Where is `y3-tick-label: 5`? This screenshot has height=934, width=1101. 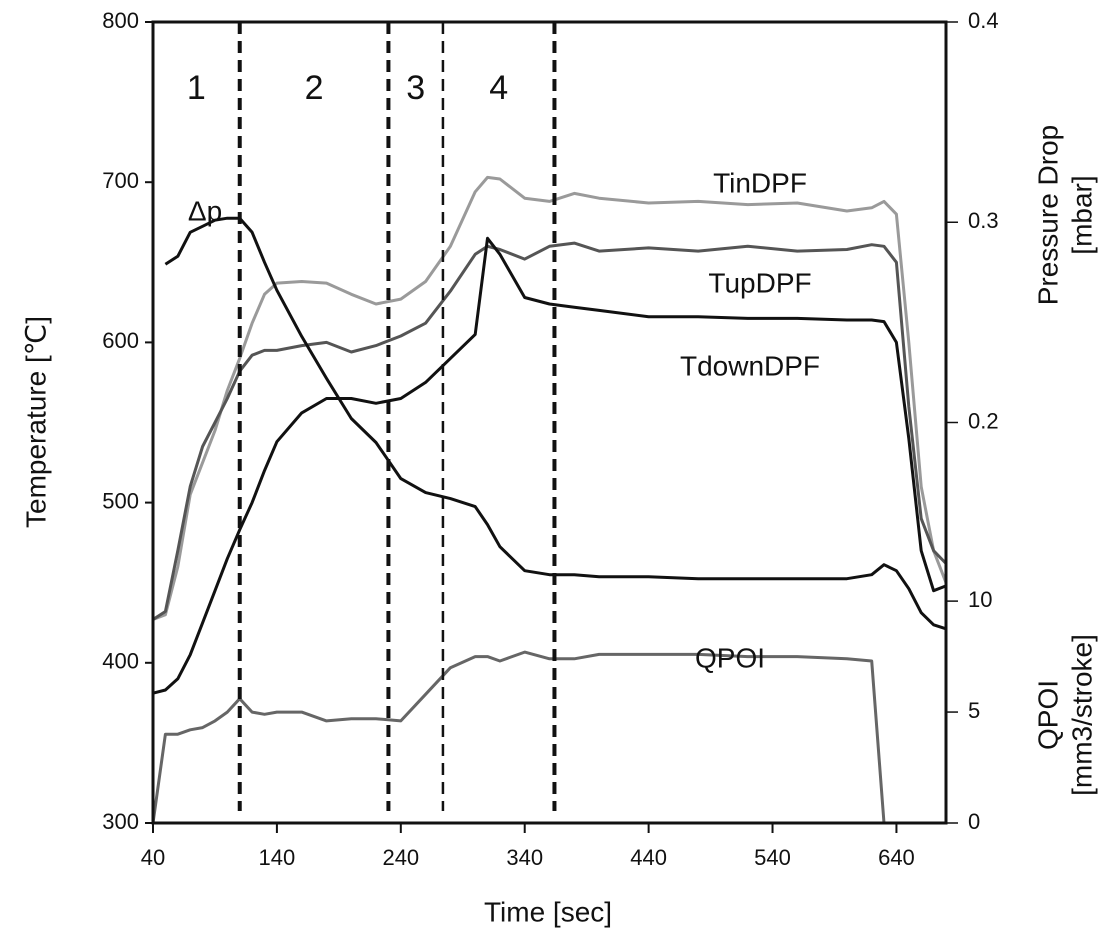 y3-tick-label: 5 is located at coordinates (974, 710).